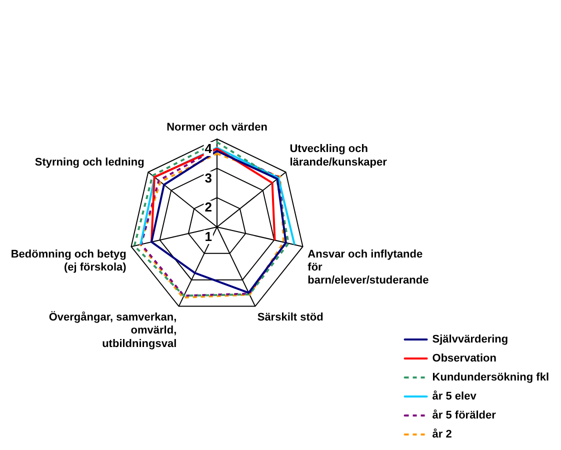  I want to click on legend-label: år 5 förälder, so click(464, 415).